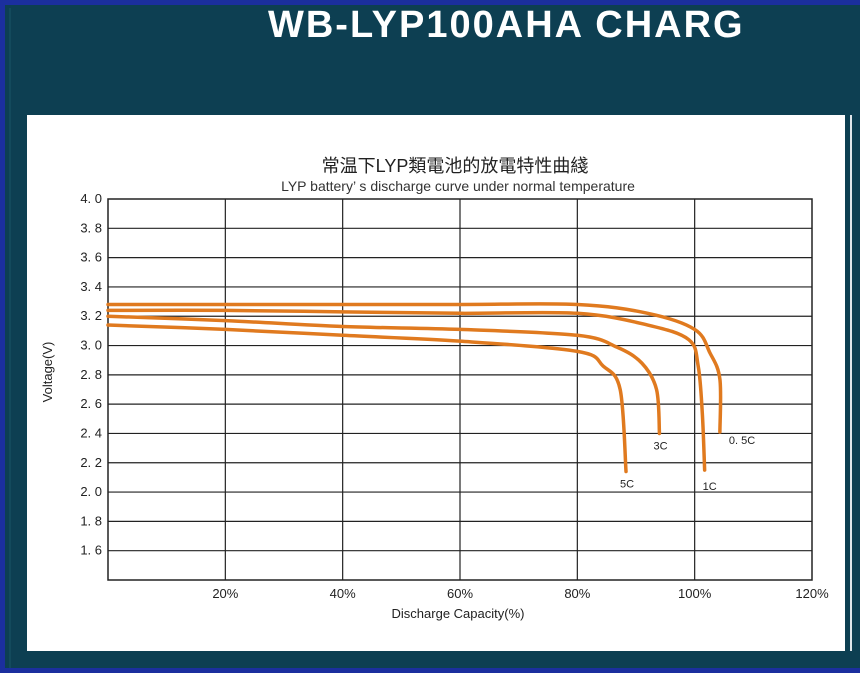 This screenshot has width=860, height=673. I want to click on y-tick-label: 3. 4, so click(91, 286).